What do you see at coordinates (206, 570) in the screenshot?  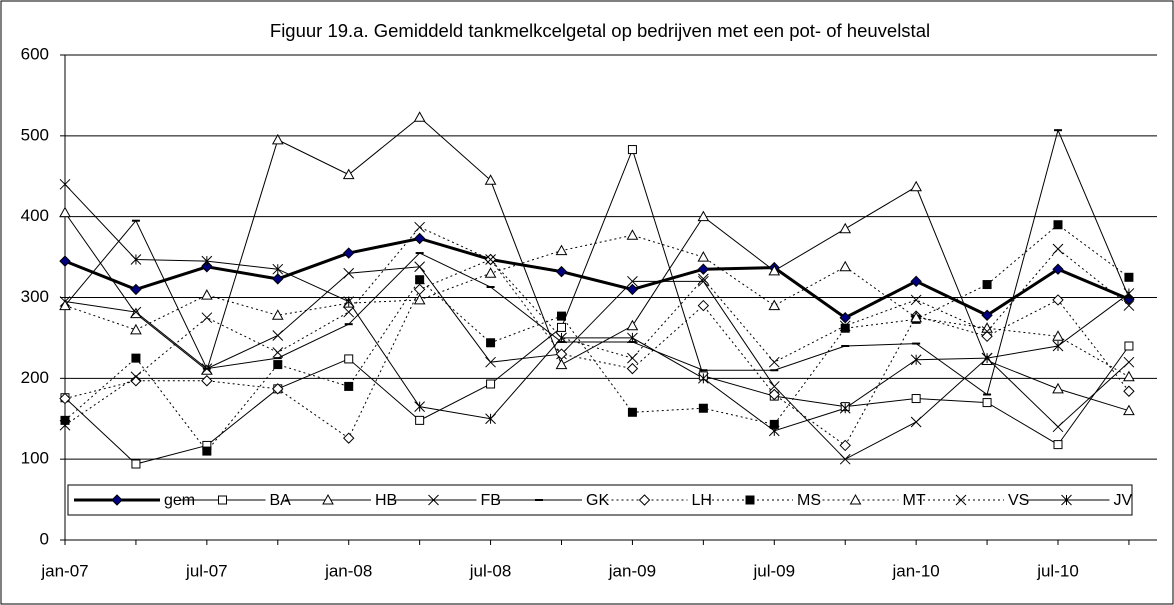 I see `x-tick-label: jul-07` at bounding box center [206, 570].